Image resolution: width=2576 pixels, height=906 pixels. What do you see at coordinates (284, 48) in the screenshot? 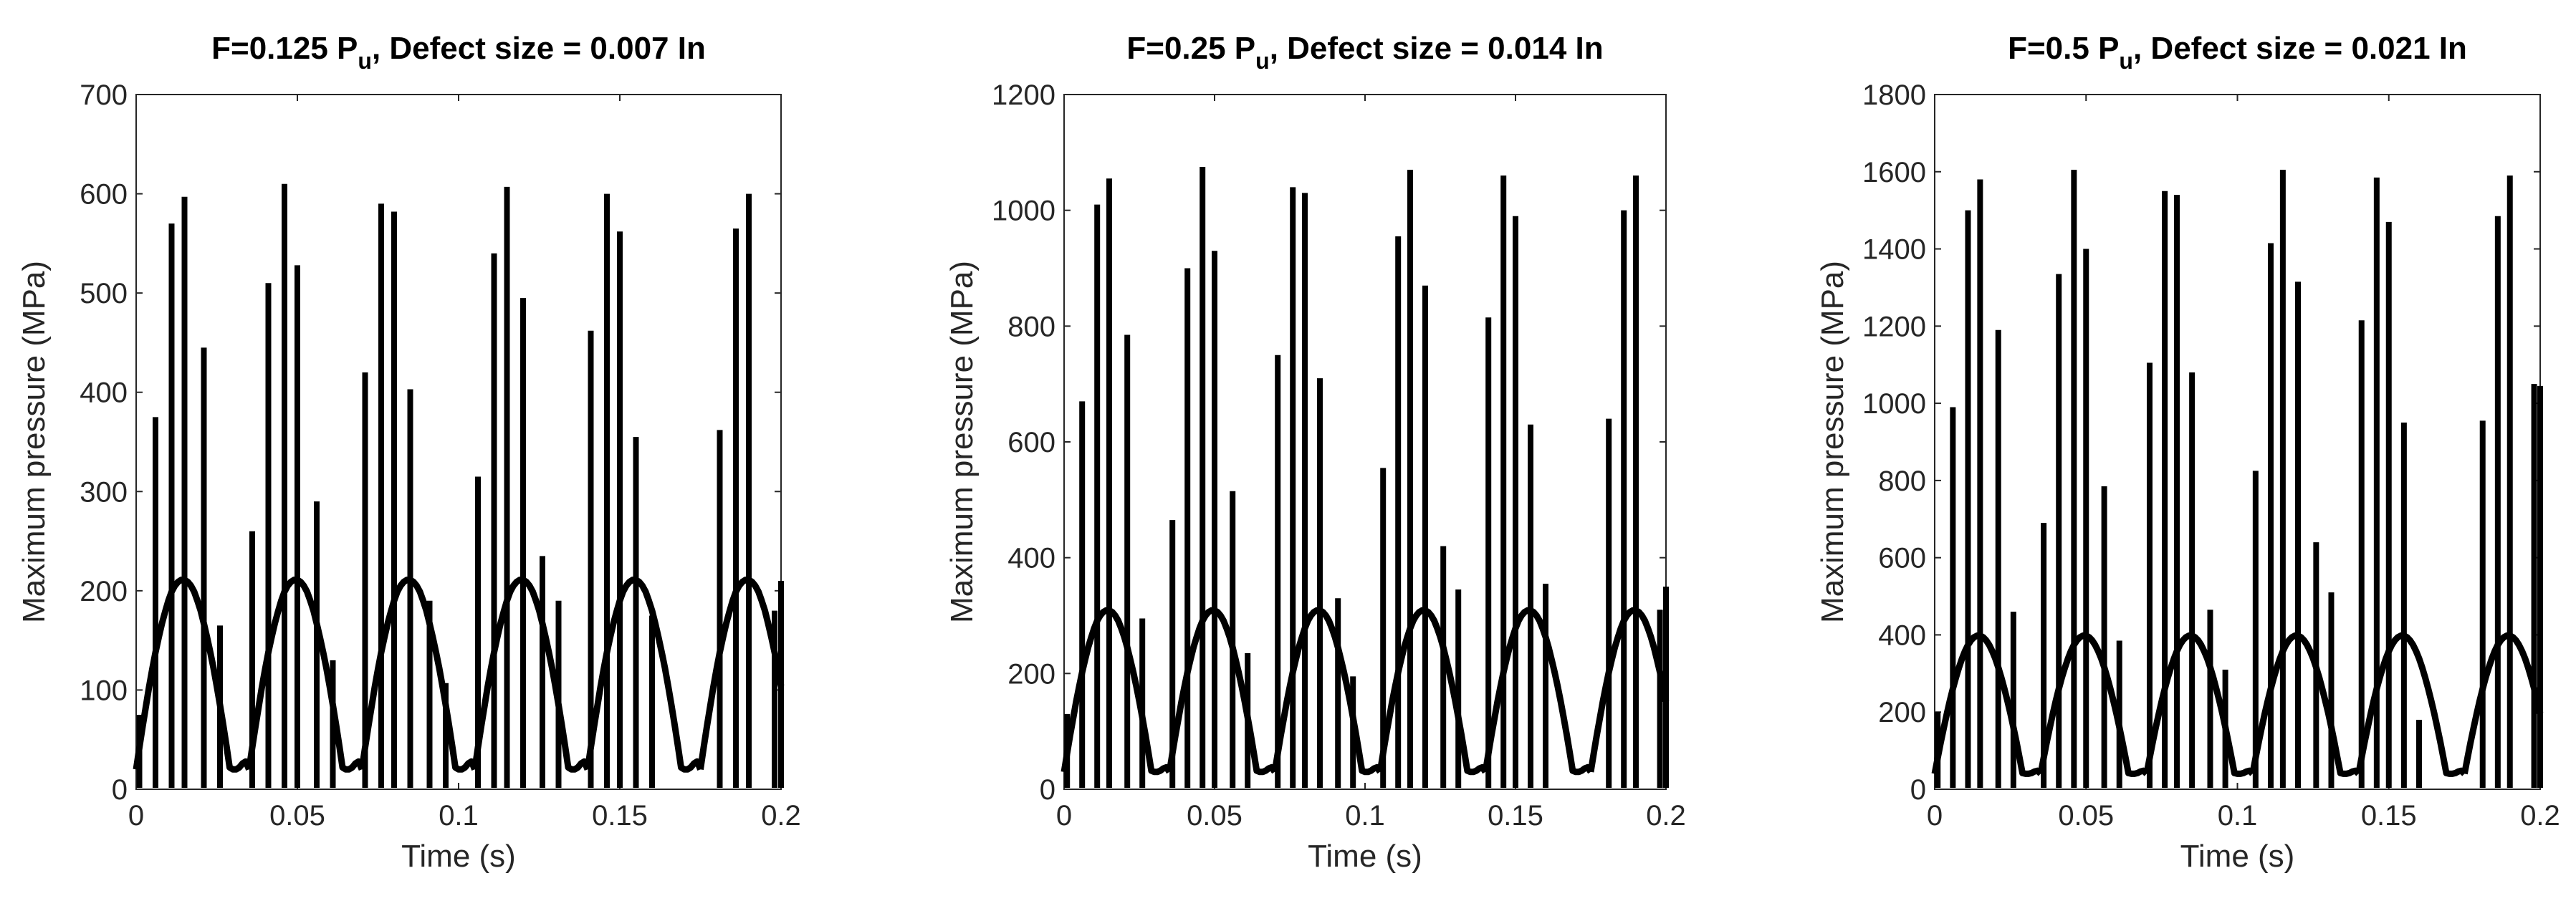
I see `chart-title-prefix: F=0.125 P` at bounding box center [284, 48].